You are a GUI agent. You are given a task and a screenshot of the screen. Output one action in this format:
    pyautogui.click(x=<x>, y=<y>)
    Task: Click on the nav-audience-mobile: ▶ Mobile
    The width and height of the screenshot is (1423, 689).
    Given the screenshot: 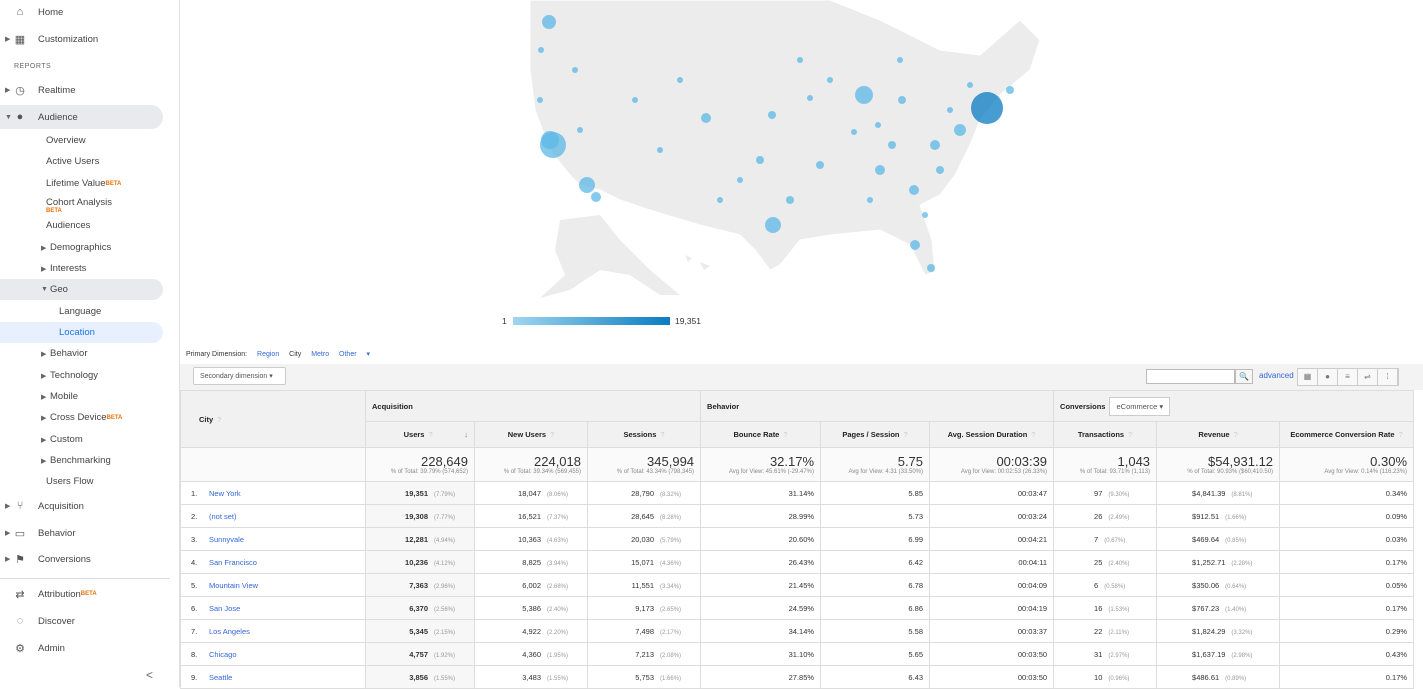 What is the action you would take?
    pyautogui.click(x=81, y=396)
    